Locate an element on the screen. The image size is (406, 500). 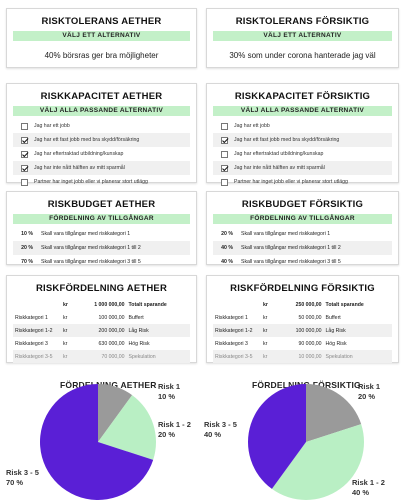
cell-amount: 100 000,00 is located at coordinates (111, 317).